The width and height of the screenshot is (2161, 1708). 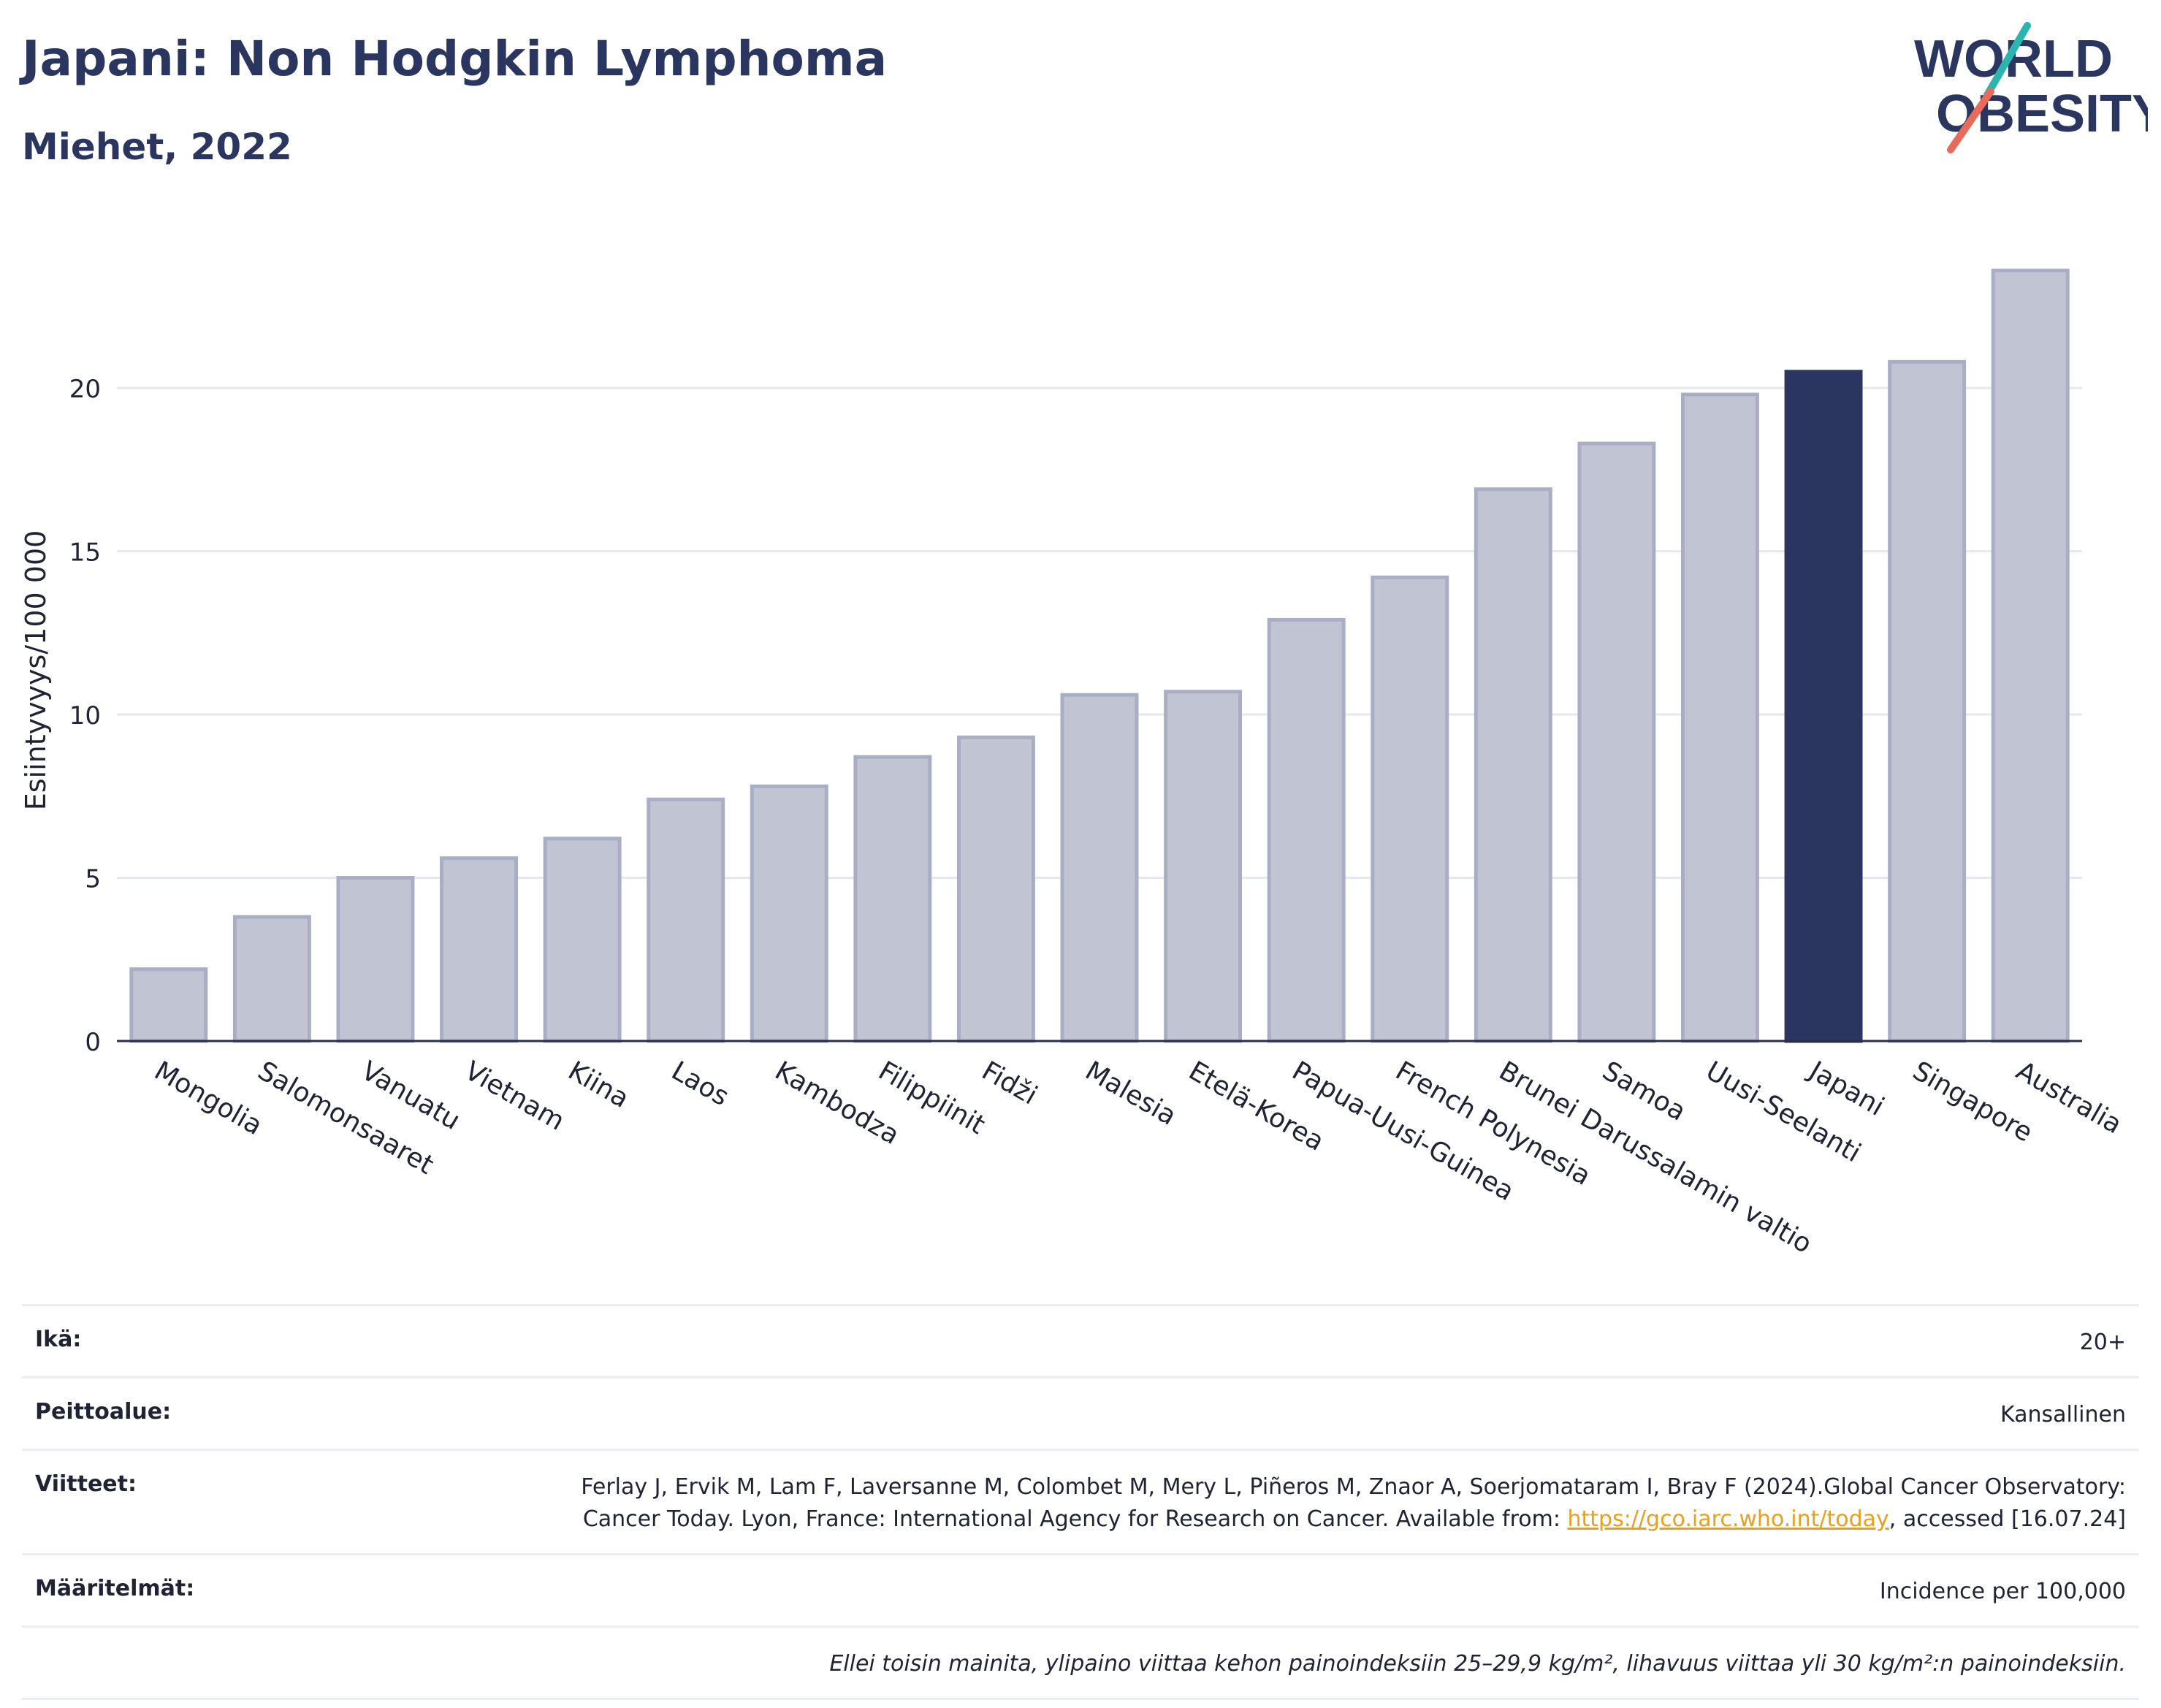 I want to click on y-axis-label: Esiintyvyys/100 000, so click(x=36, y=670).